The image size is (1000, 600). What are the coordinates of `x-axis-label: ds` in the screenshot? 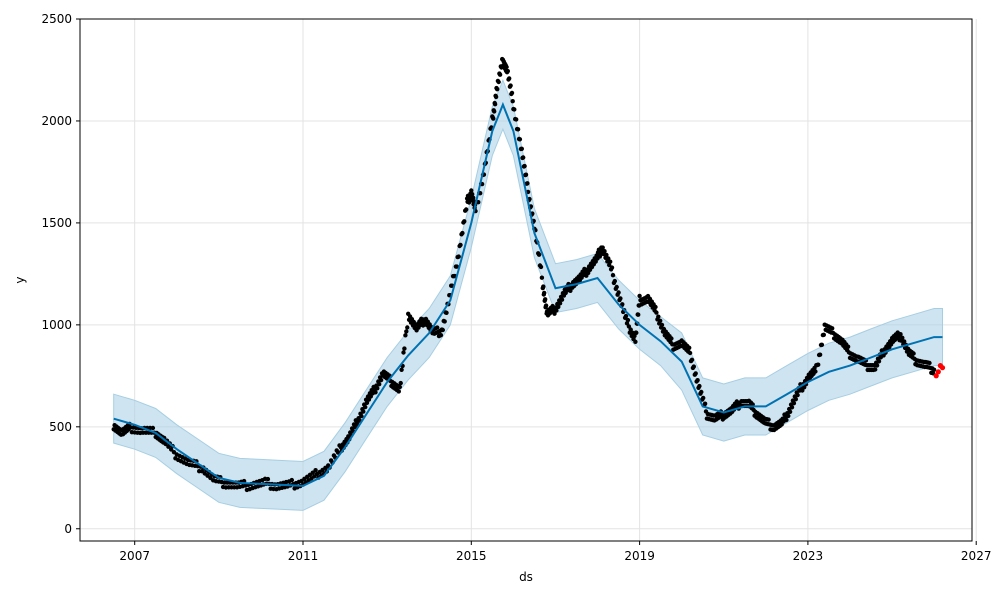 It's located at (526, 577).